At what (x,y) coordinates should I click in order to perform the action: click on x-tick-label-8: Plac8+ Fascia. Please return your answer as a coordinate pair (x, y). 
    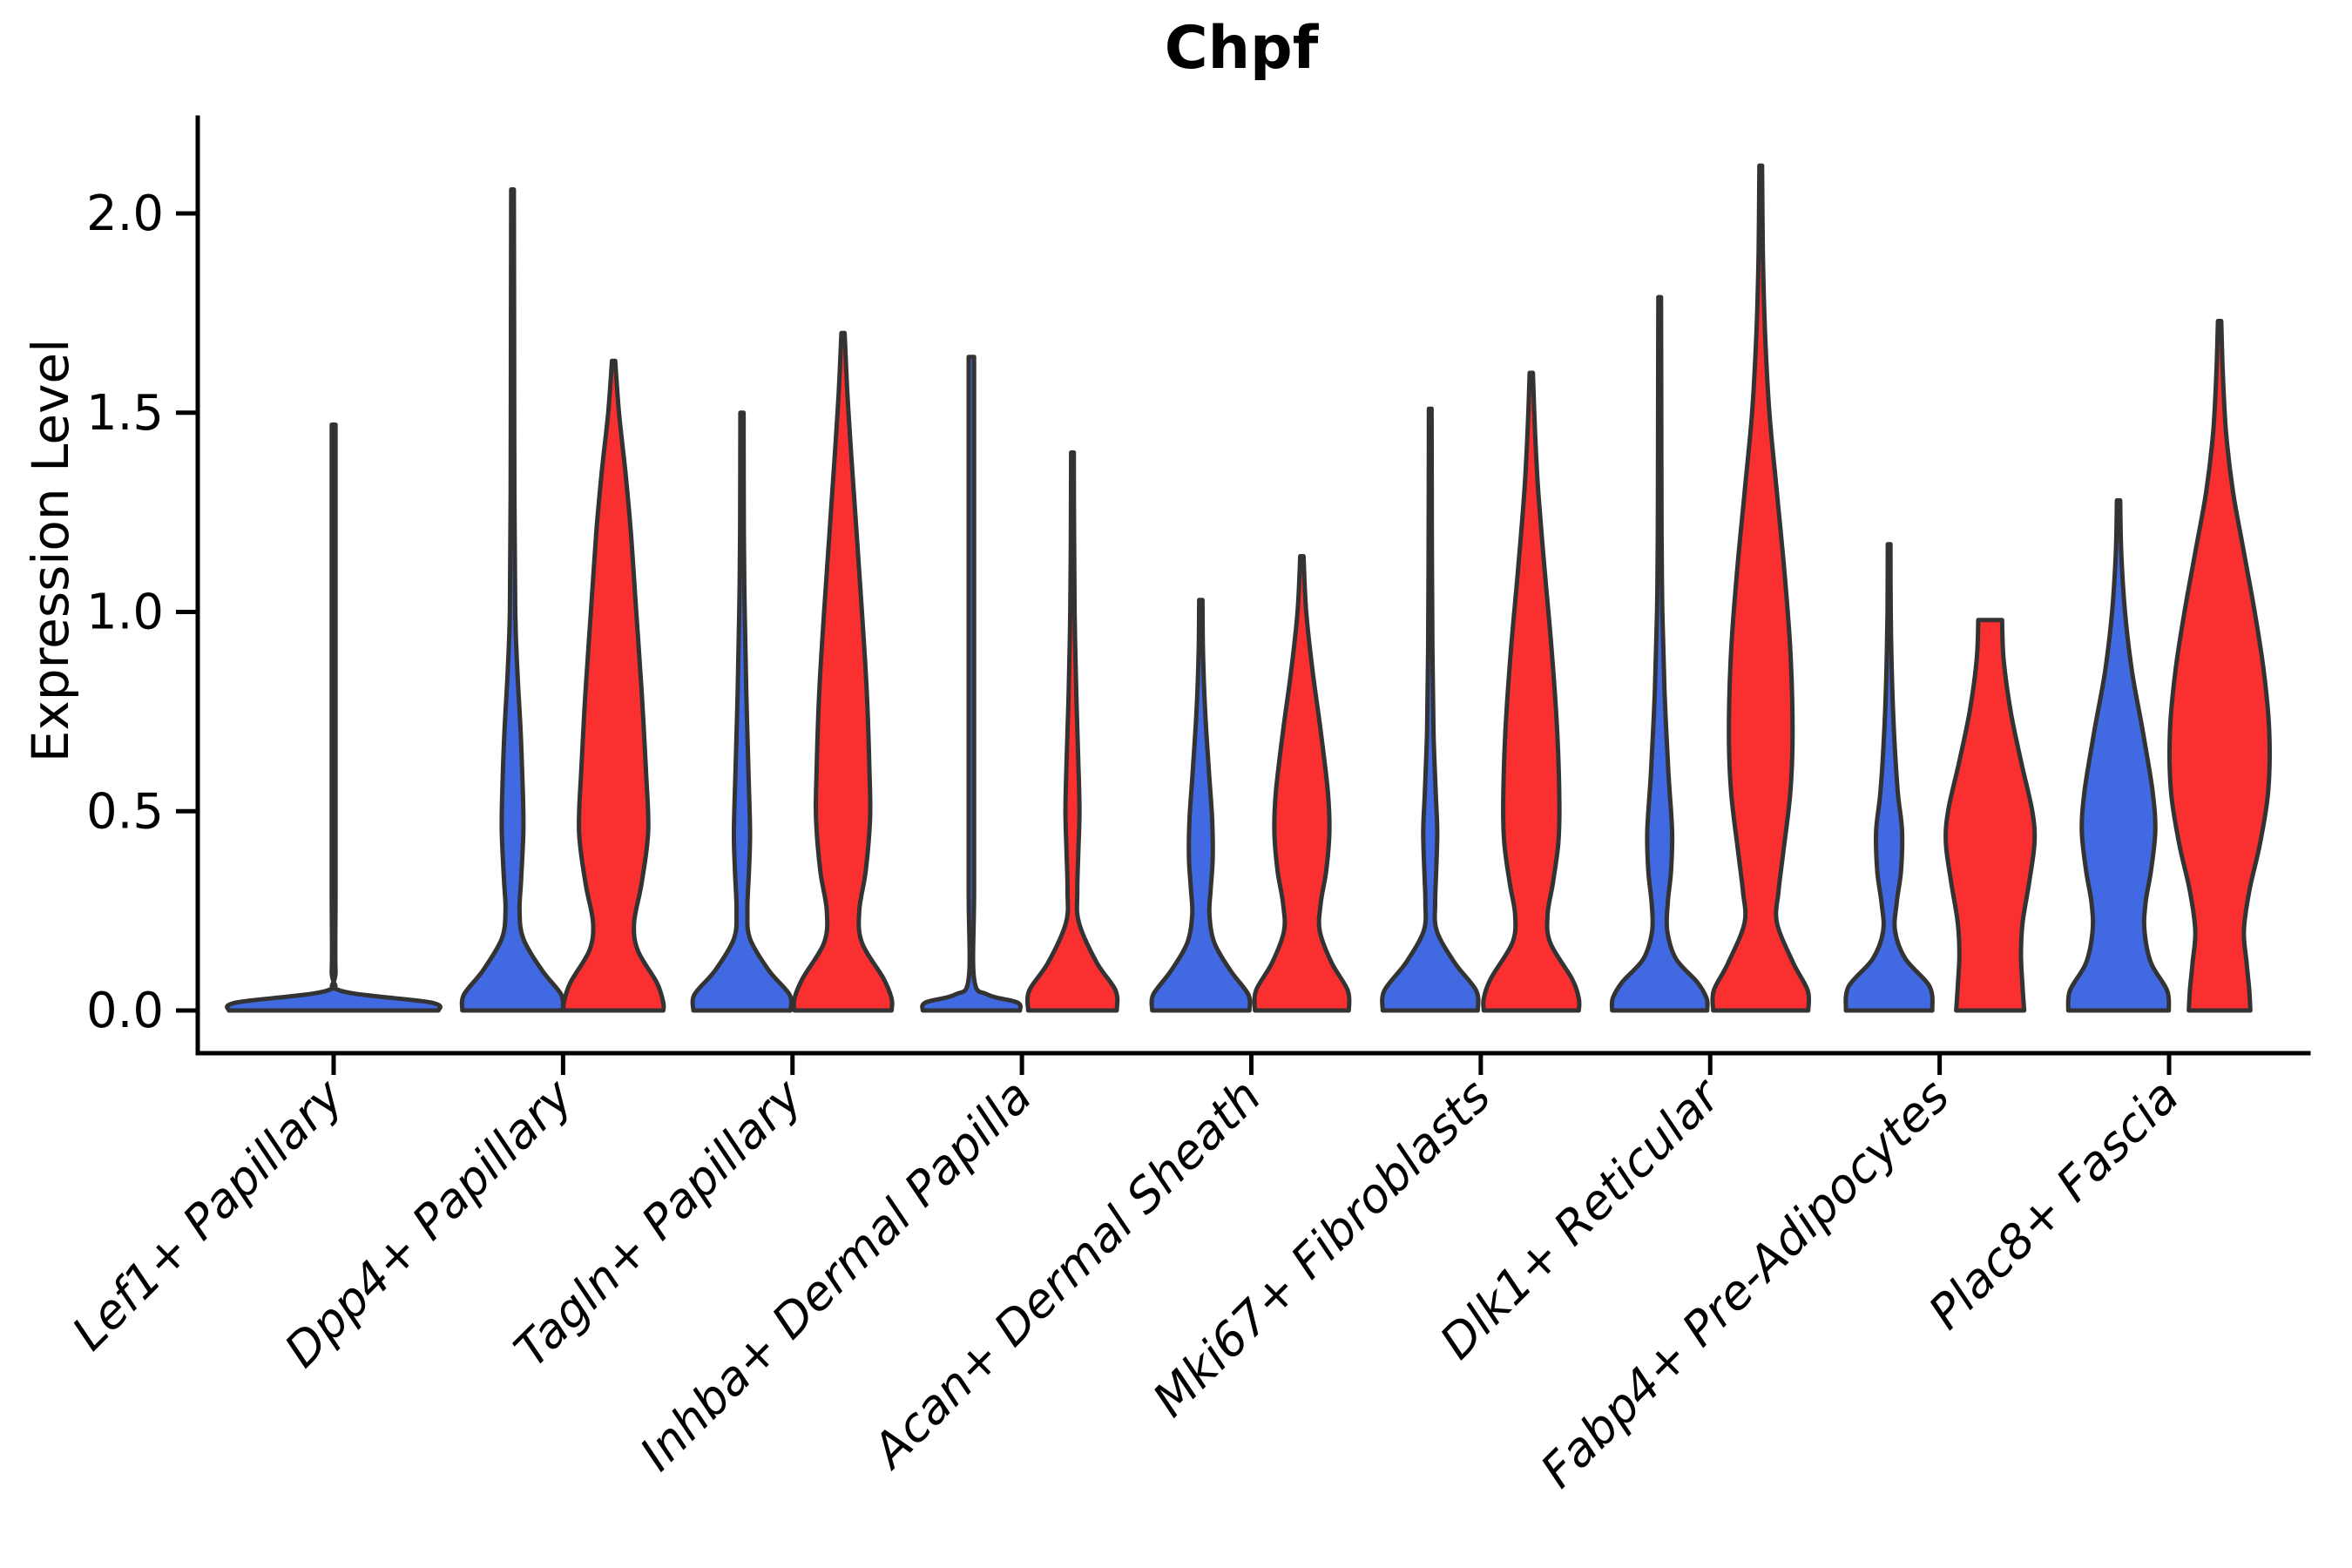
    Looking at the image, I should click on (2053, 1204).